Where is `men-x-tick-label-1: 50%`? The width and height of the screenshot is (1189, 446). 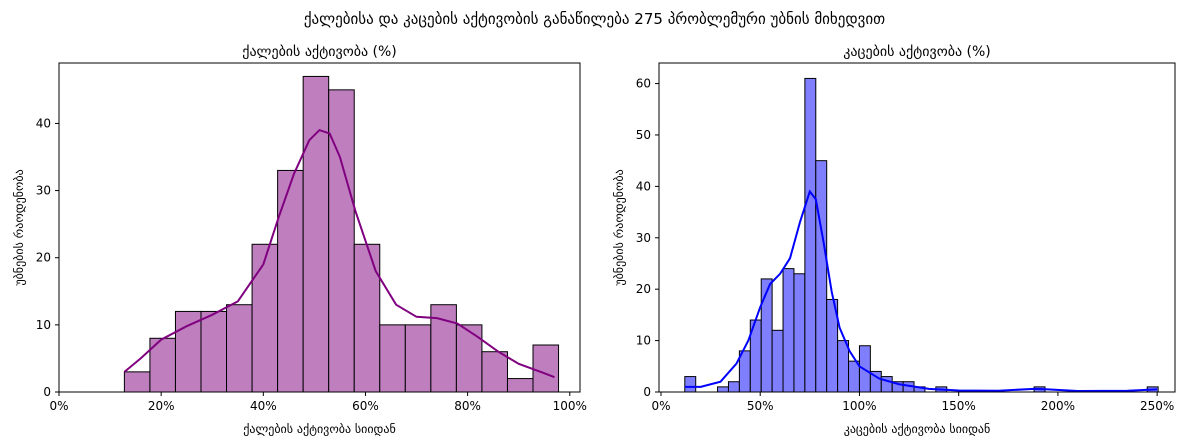
men-x-tick-label-1: 50% is located at coordinates (760, 406).